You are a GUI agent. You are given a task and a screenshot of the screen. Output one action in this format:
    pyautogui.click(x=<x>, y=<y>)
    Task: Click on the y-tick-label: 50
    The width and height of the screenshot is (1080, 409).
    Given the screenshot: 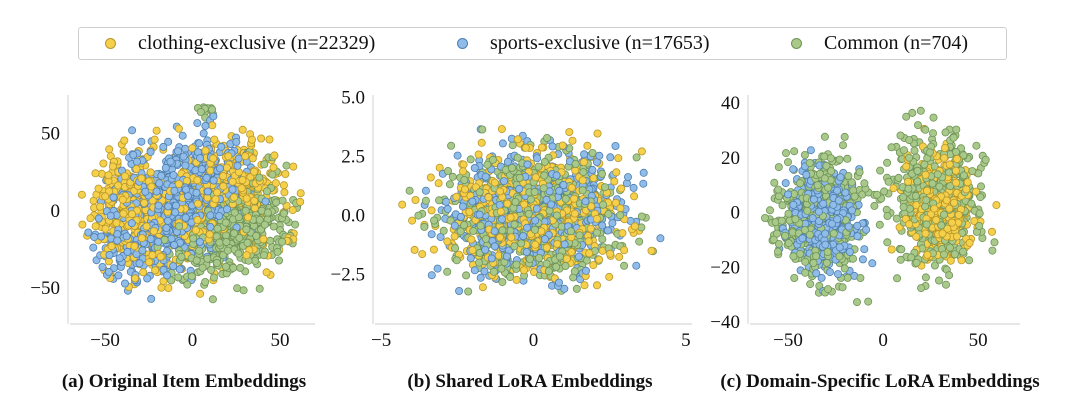 What is the action you would take?
    pyautogui.click(x=50, y=134)
    